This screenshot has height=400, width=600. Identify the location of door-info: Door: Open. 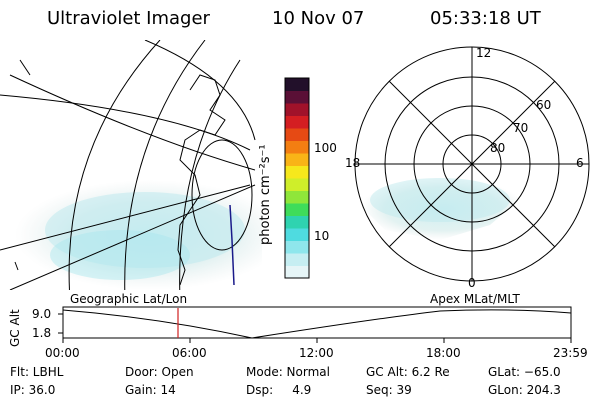
(159, 372).